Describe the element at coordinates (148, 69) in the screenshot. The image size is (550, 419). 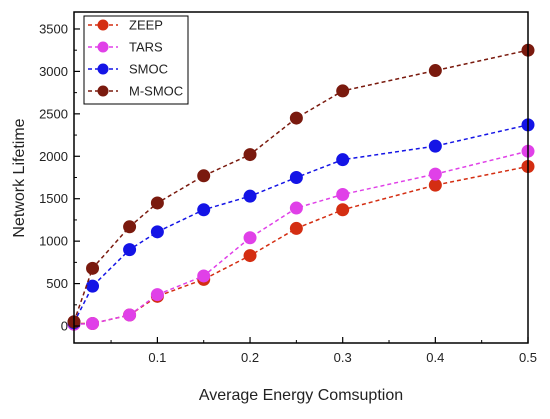
I see `legend-label: SMOC` at that location.